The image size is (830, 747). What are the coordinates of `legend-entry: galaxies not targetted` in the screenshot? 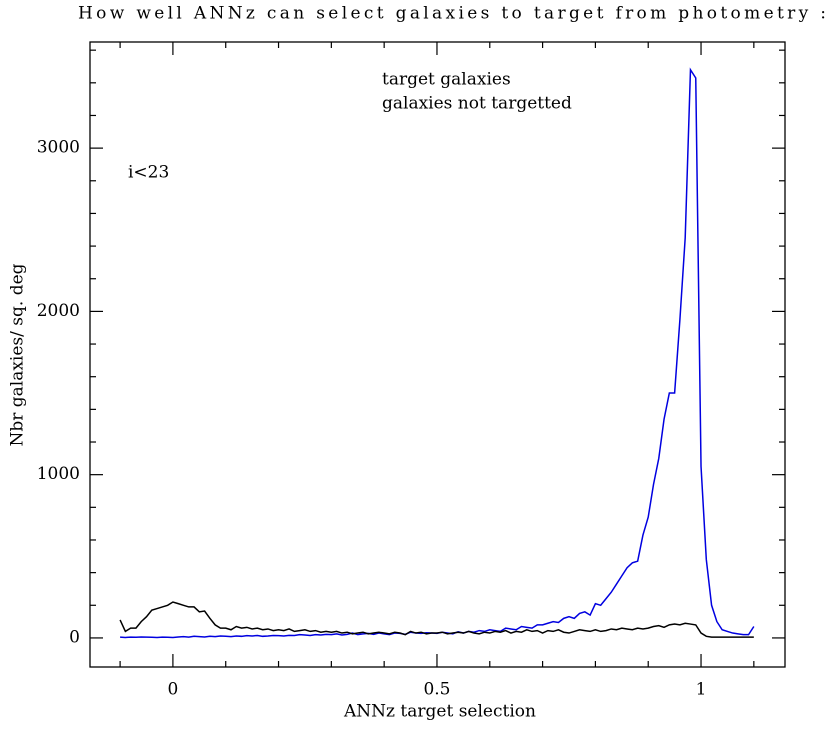 It's located at (477, 104).